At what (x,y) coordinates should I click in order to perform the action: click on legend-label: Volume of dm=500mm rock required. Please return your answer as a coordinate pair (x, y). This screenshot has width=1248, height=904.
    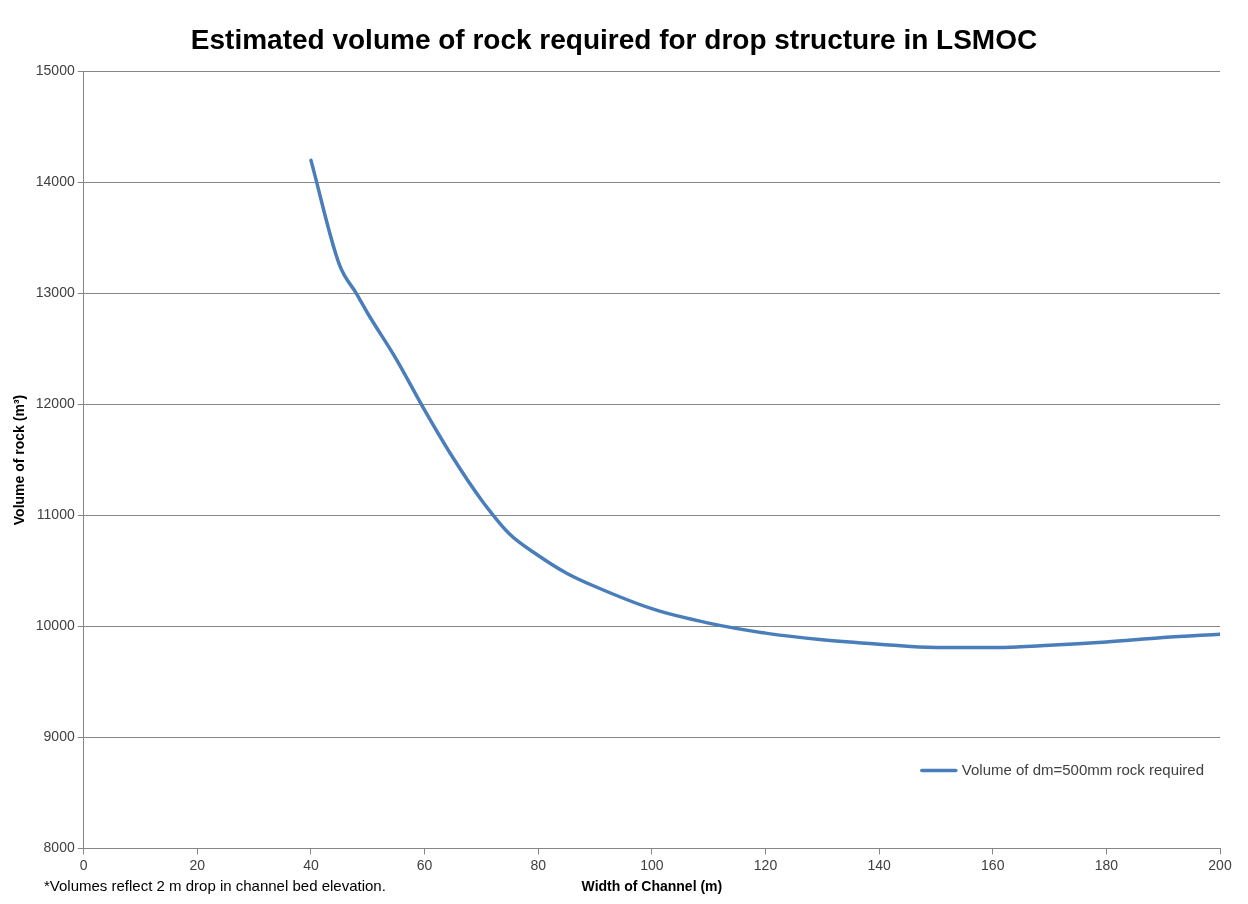
    Looking at the image, I should click on (1083, 769).